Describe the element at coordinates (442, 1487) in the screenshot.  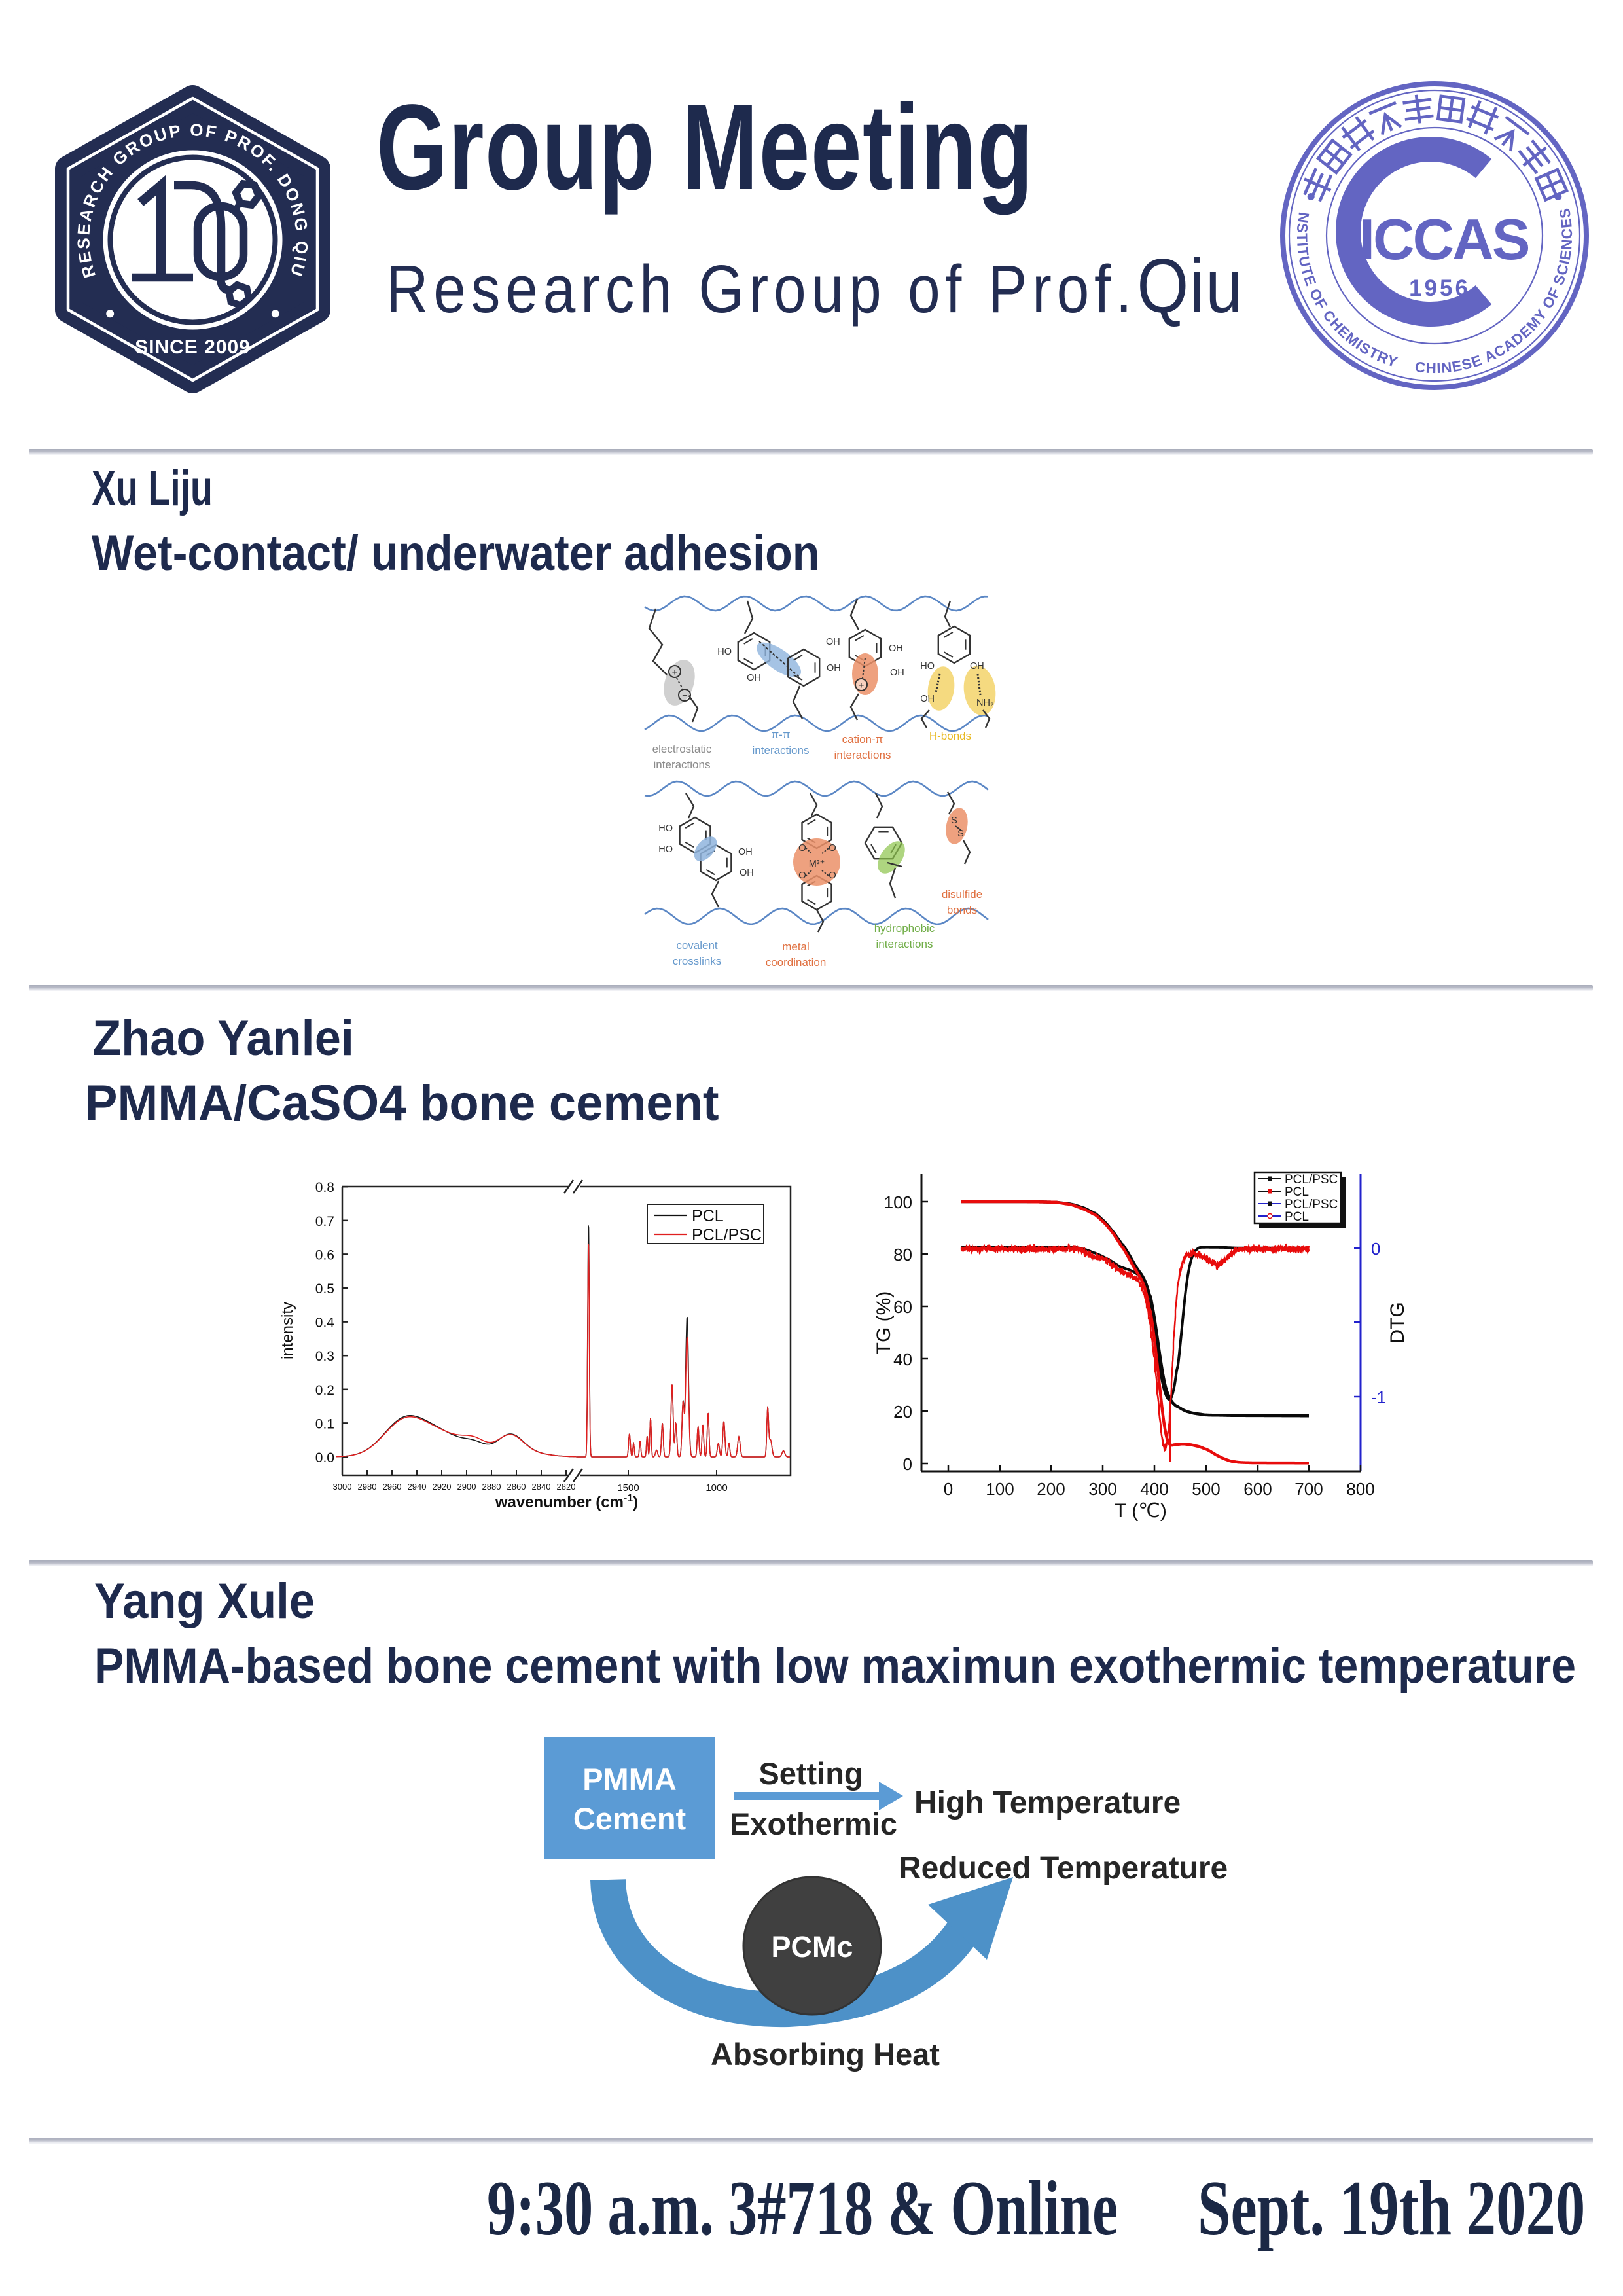
I see `svg-text: 2920` at that location.